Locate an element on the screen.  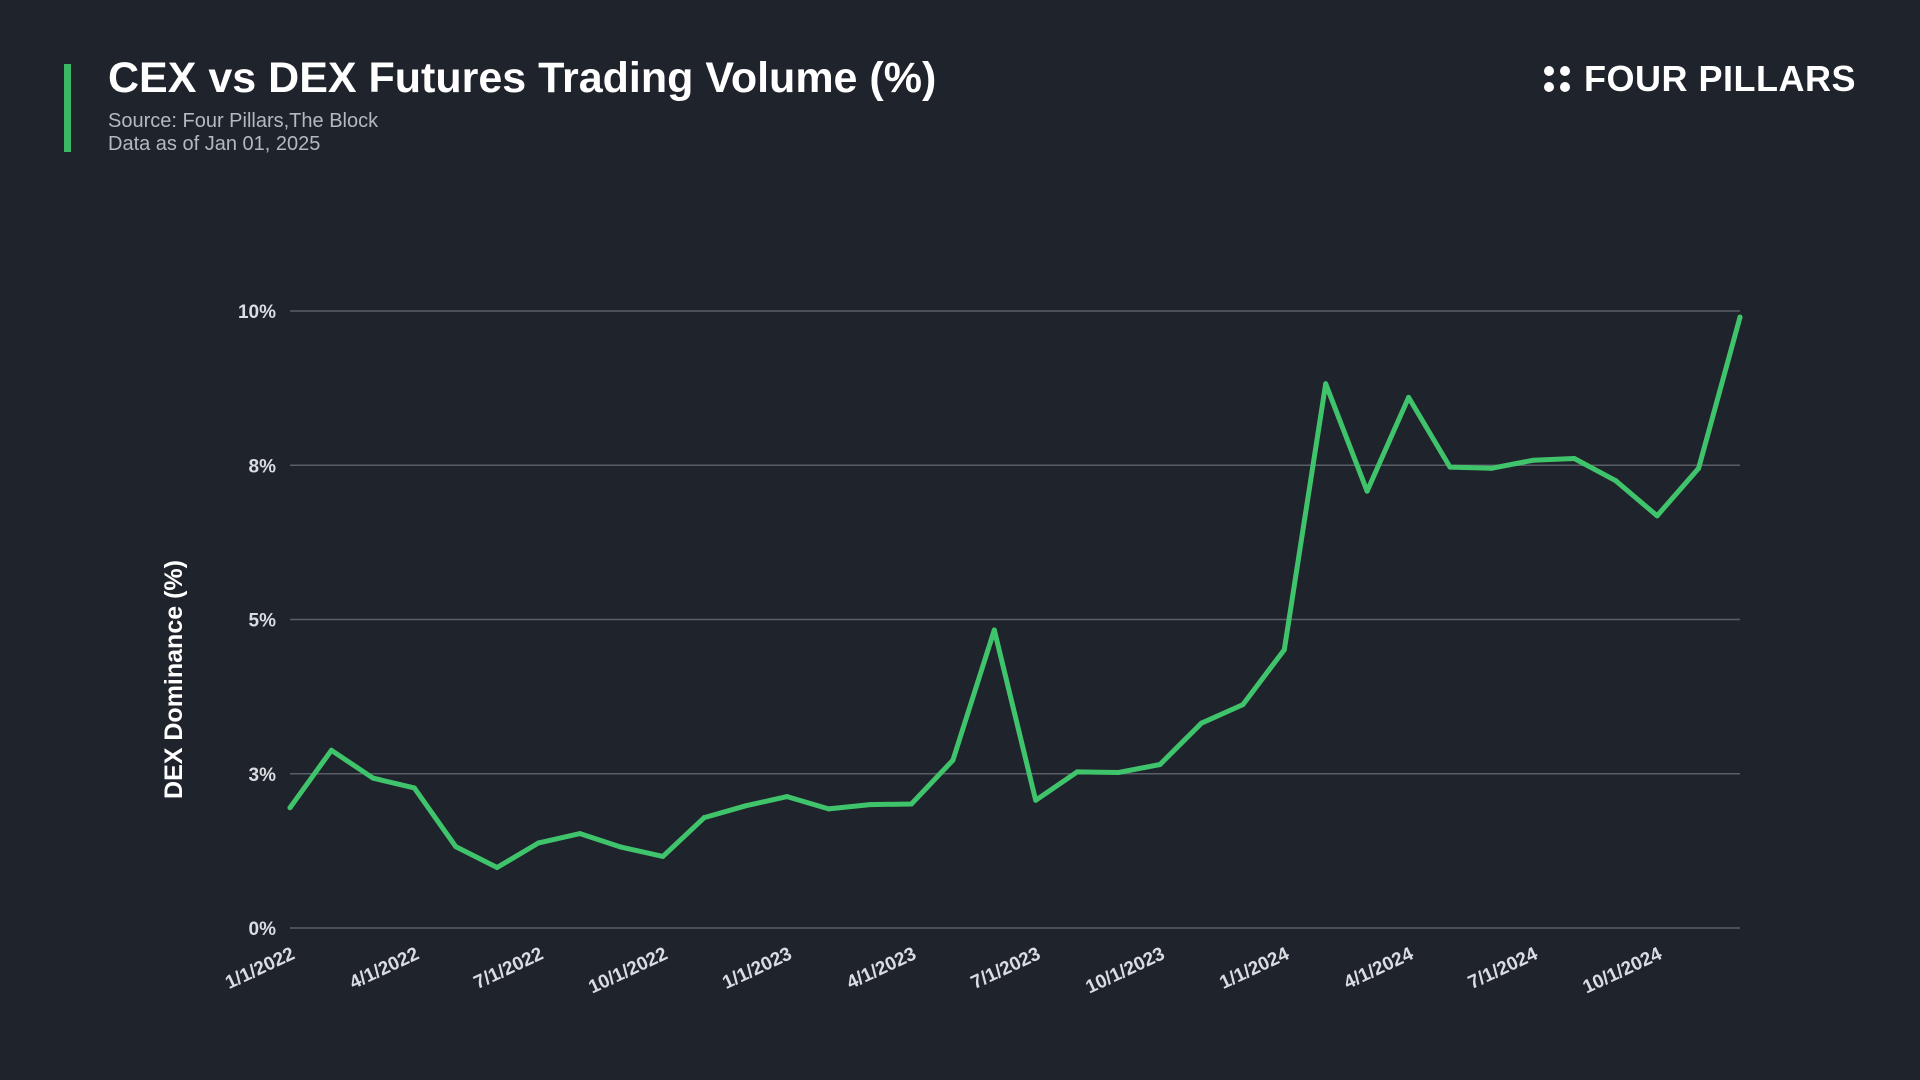
x-tick-label: 7/1/2022 is located at coordinates (509, 968).